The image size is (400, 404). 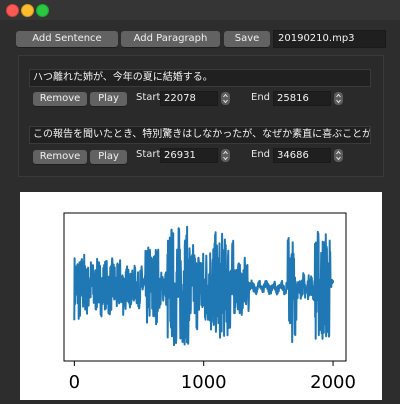 I want to click on x-tick-label: 0, so click(x=74, y=382).